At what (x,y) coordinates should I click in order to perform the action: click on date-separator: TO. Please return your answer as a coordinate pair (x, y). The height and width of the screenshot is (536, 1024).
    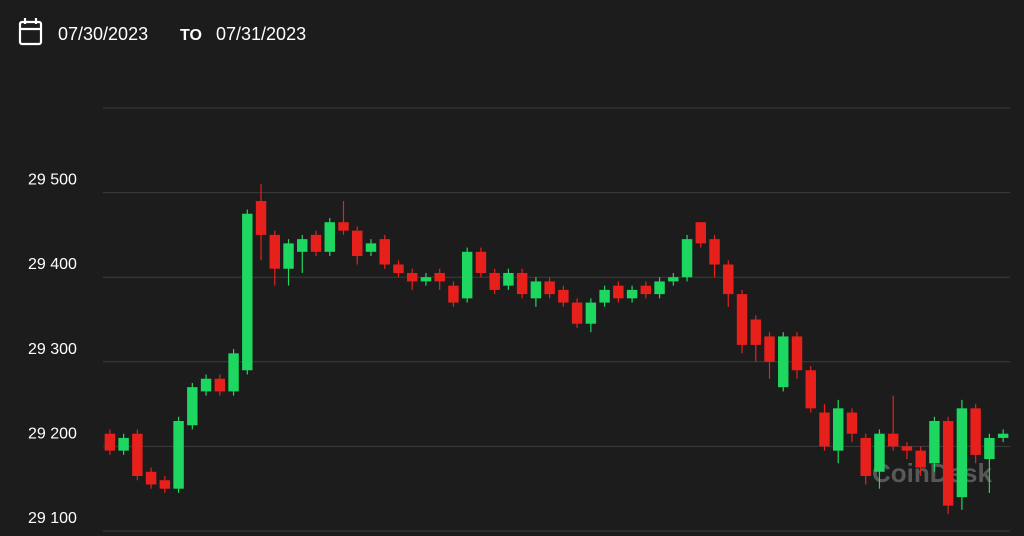
    Looking at the image, I should click on (191, 35).